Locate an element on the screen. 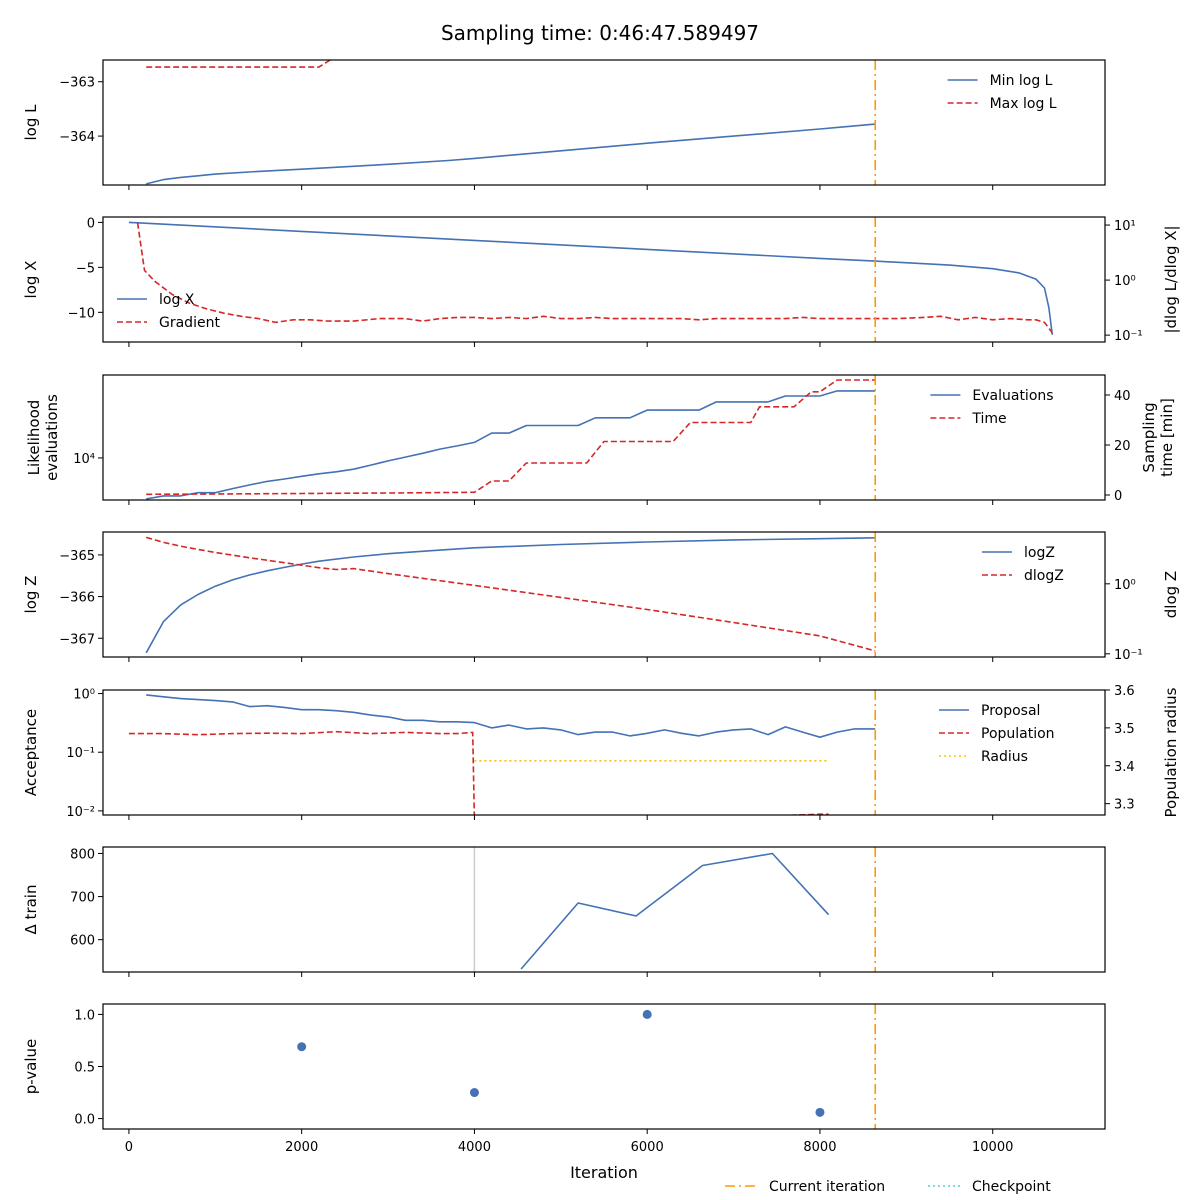 The image size is (1200, 1200). series-line-log-x is located at coordinates (591, 278).